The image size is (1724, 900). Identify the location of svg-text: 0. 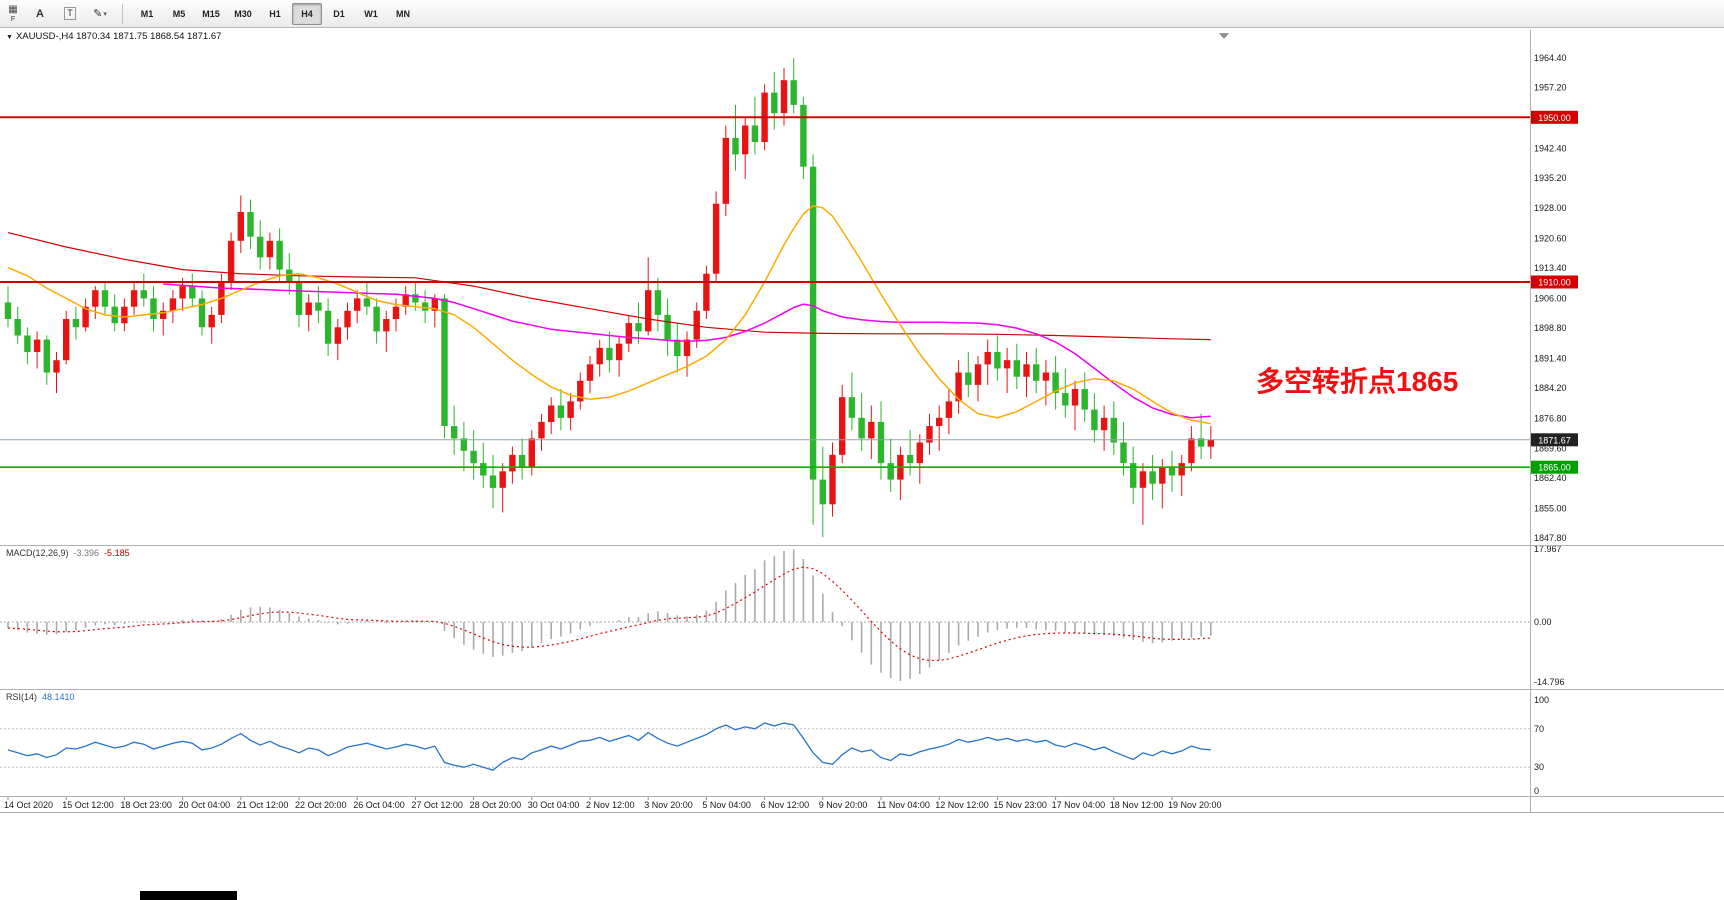
(1536, 791).